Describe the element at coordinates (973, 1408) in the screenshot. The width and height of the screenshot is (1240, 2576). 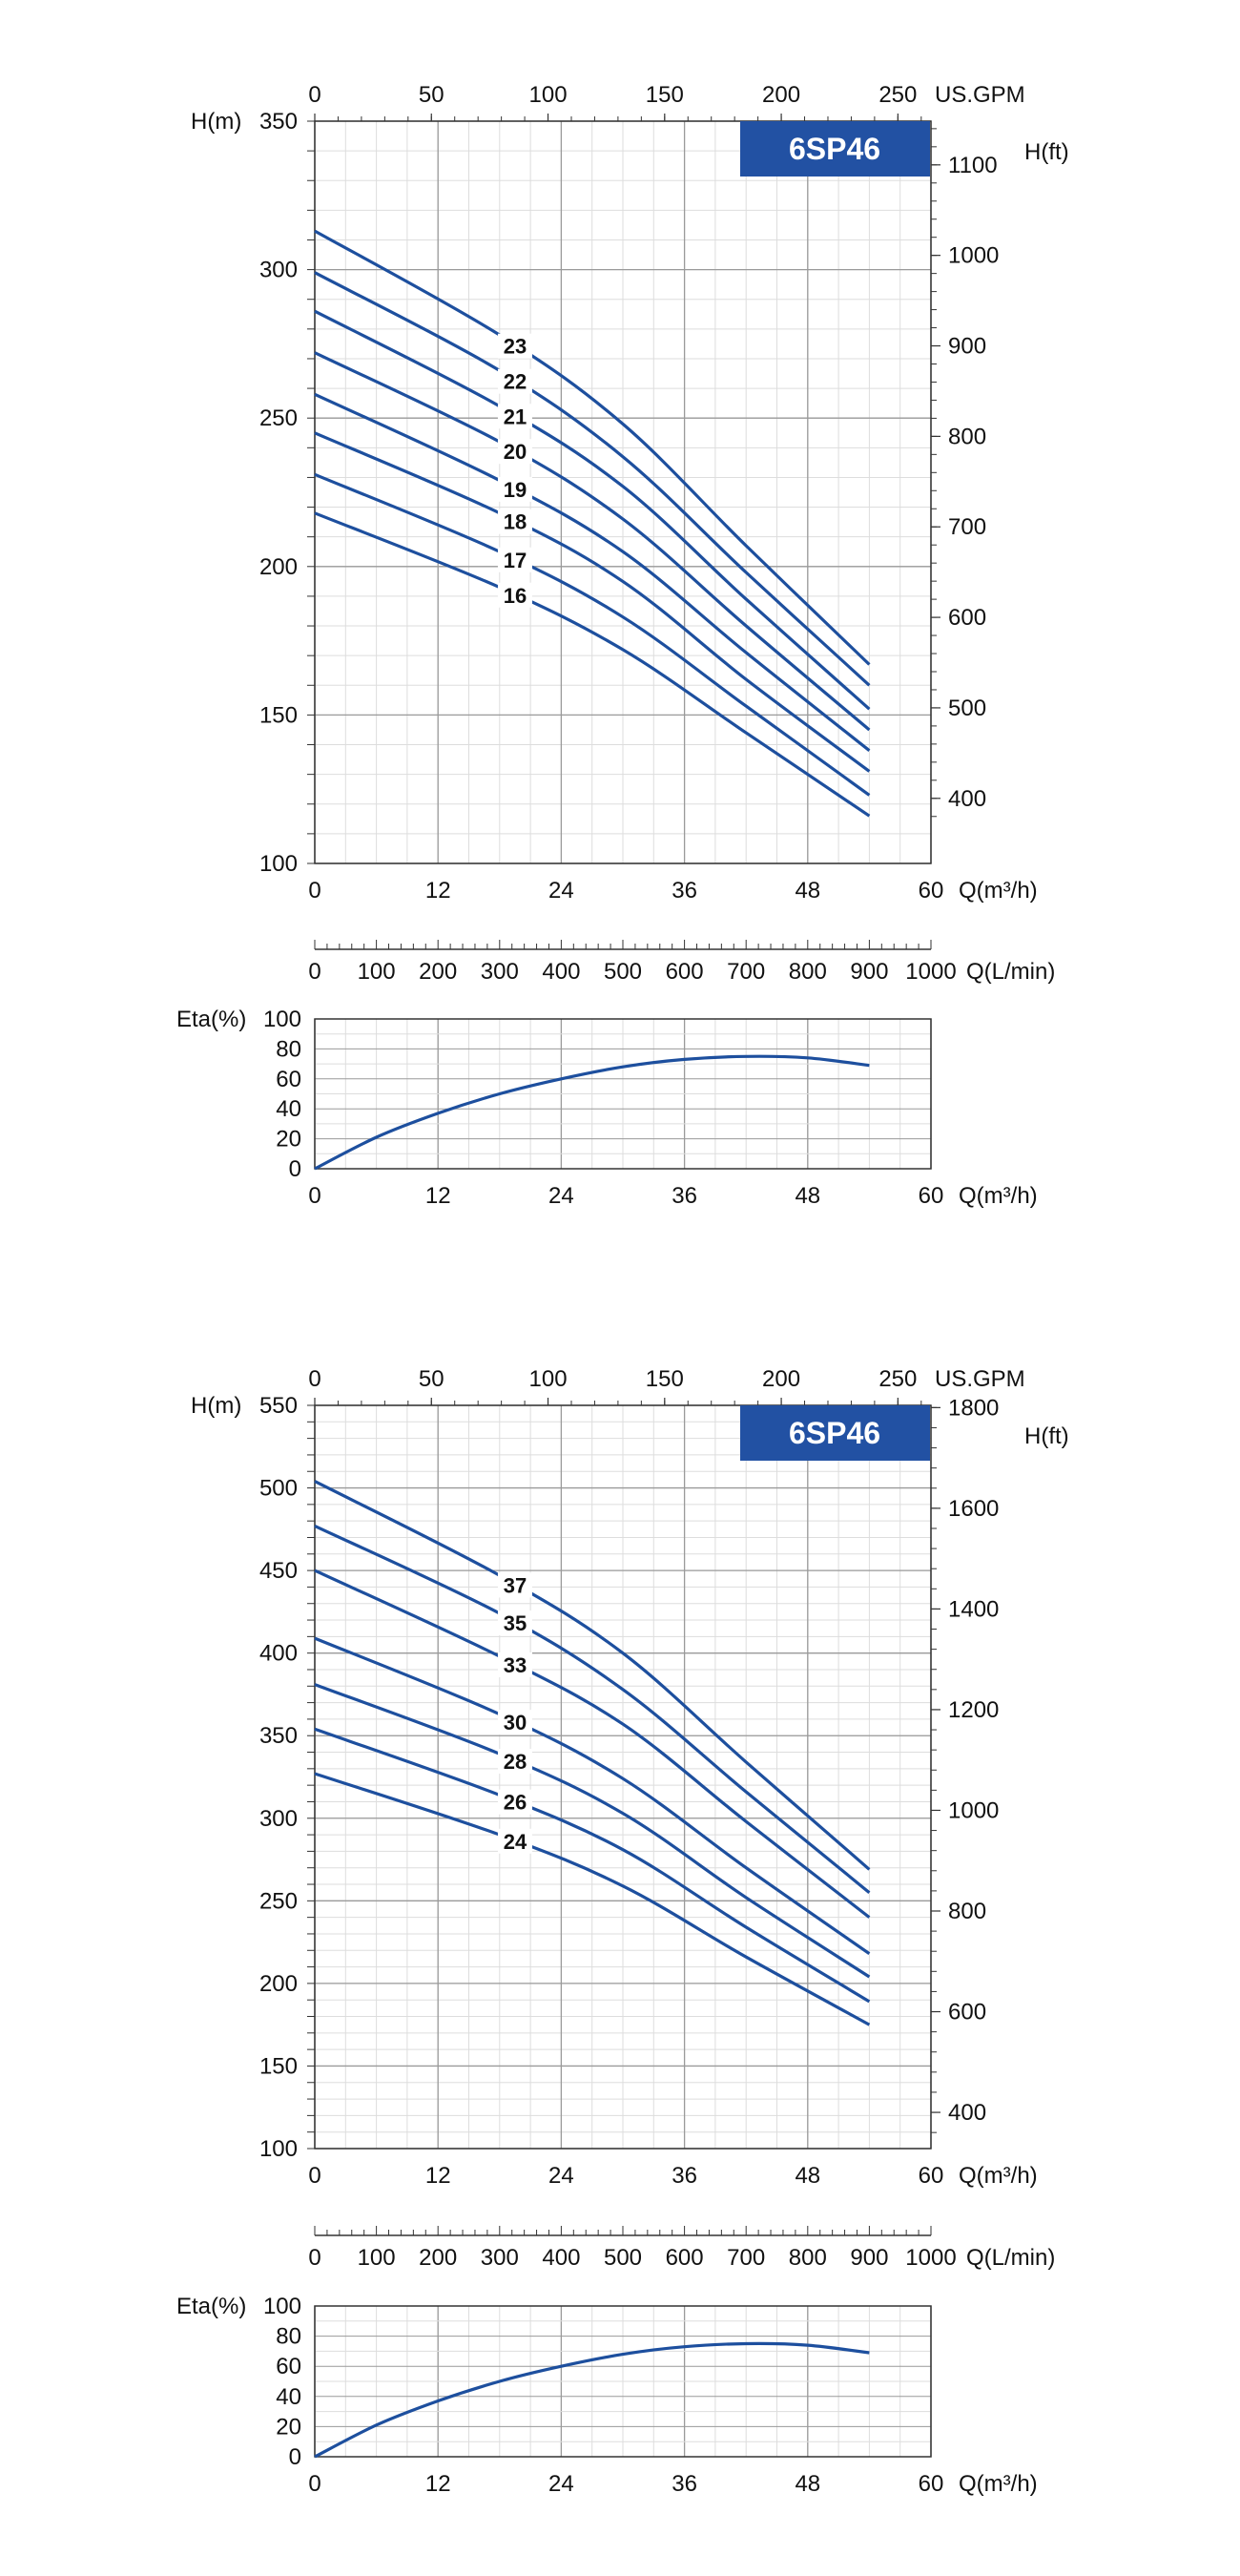
I see `hft-tick-label: 1800` at that location.